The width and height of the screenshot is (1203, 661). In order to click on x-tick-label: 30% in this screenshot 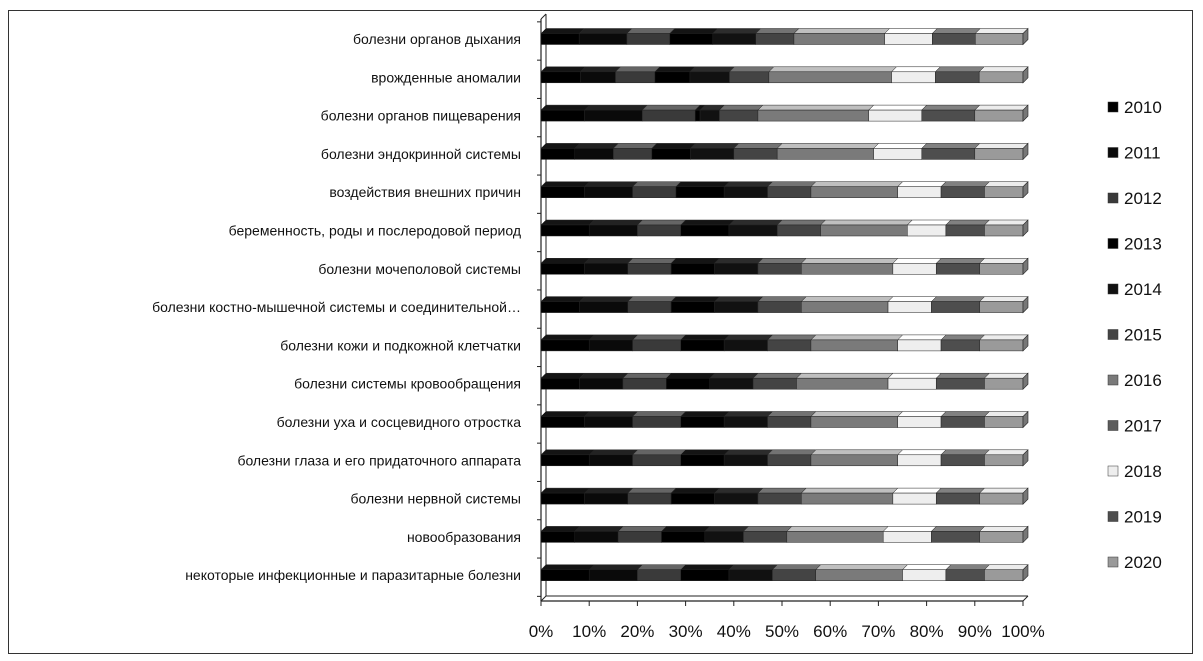, I will do `click(686, 631)`.